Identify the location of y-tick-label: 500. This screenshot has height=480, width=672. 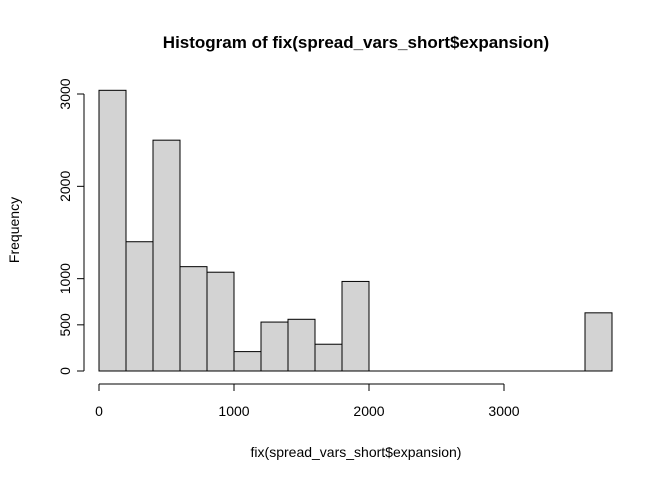
(65, 325).